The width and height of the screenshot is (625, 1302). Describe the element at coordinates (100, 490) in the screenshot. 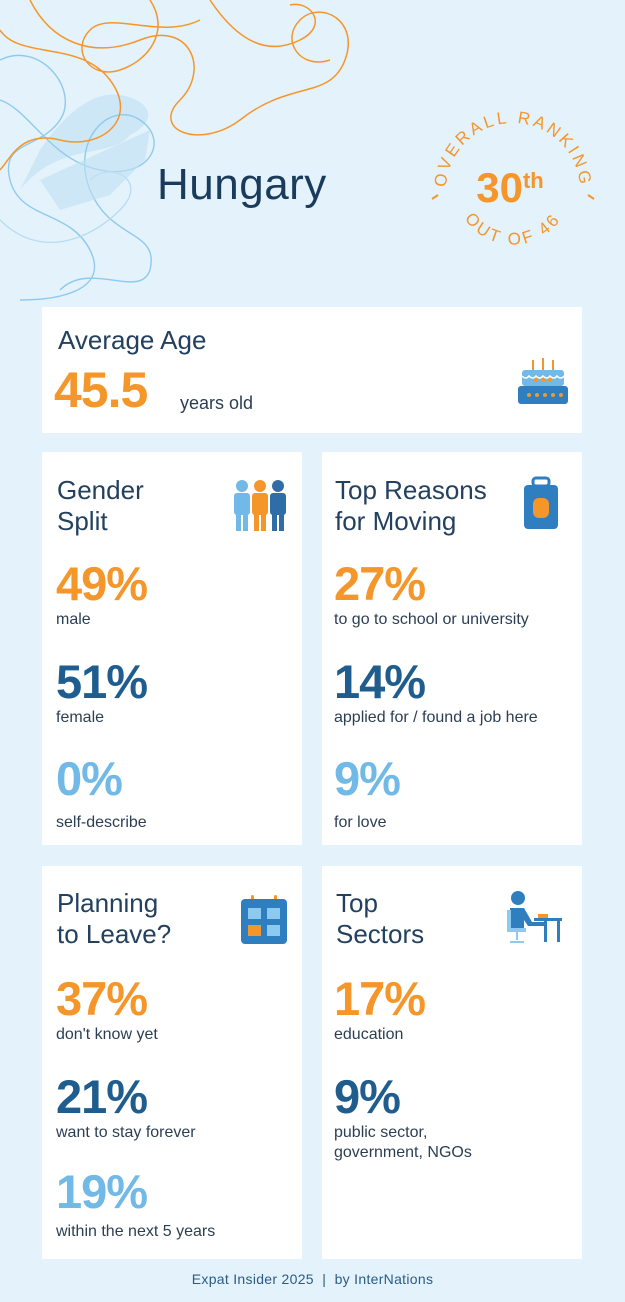

I see `gender-split-title-line1: Gender` at that location.